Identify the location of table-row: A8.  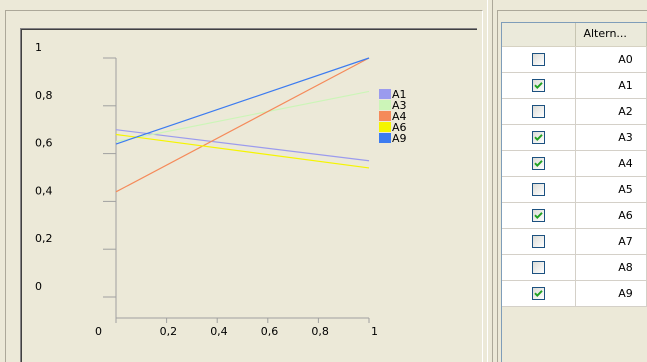
(574, 268).